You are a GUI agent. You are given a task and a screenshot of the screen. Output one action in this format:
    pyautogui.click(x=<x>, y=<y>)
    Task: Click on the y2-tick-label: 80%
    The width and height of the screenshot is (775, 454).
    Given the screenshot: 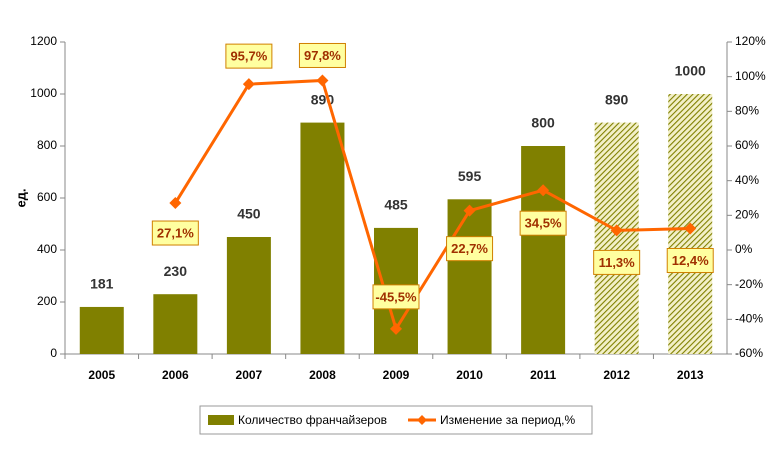 What is the action you would take?
    pyautogui.click(x=747, y=111)
    